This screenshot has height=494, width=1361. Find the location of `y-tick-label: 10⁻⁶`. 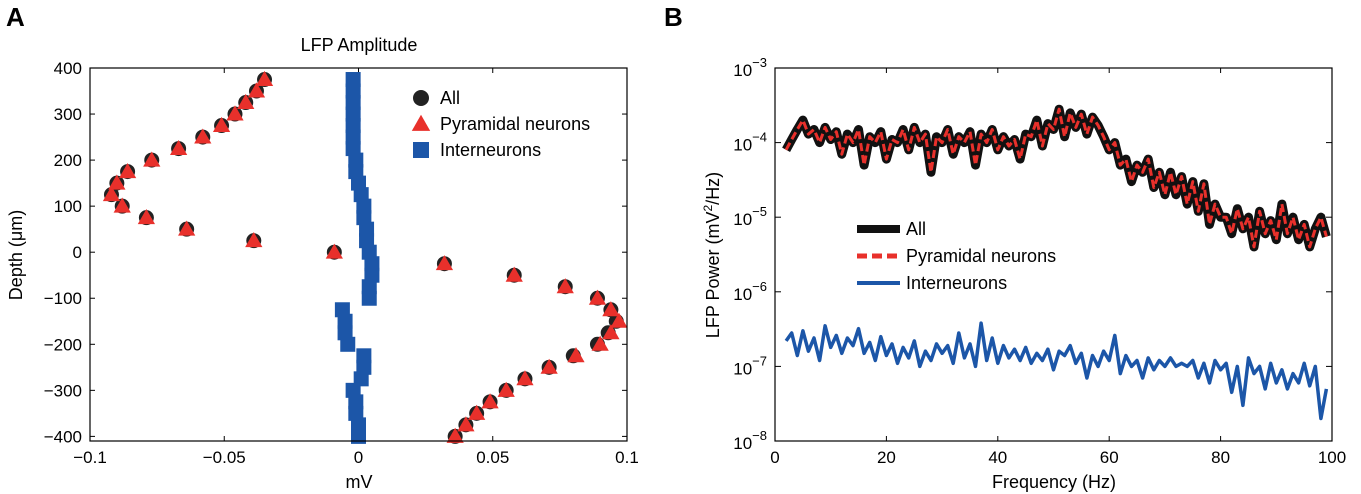

y-tick-label: 10⁻⁶ is located at coordinates (750, 291).